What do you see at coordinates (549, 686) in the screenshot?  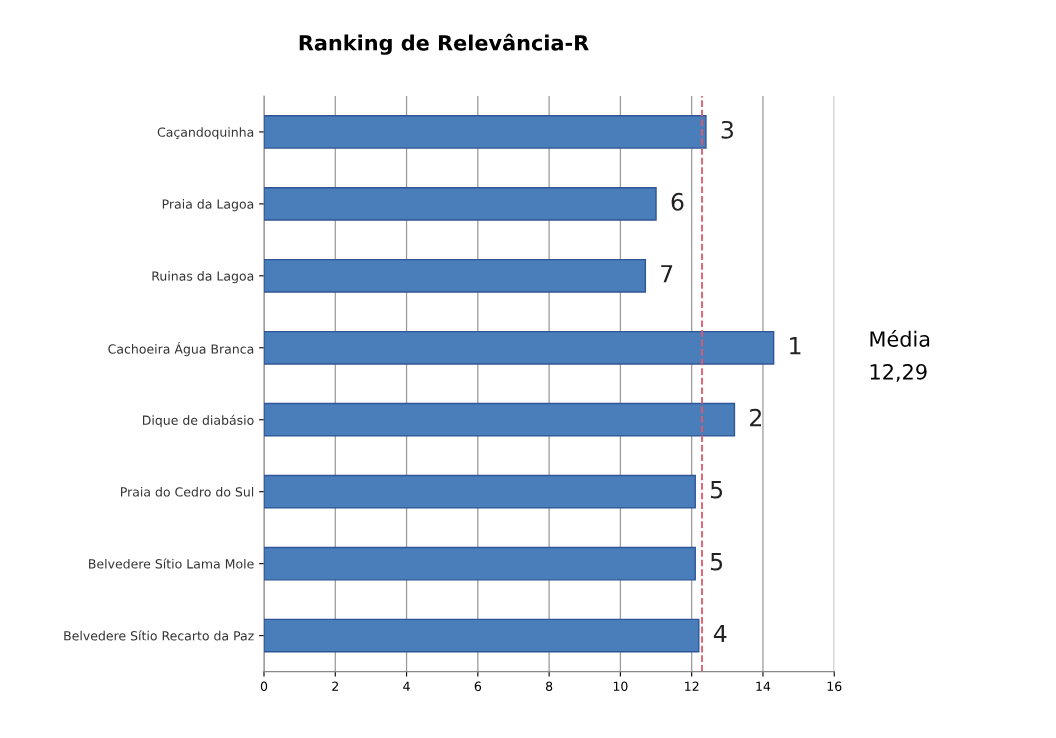 I see `x-tick-label: 8` at bounding box center [549, 686].